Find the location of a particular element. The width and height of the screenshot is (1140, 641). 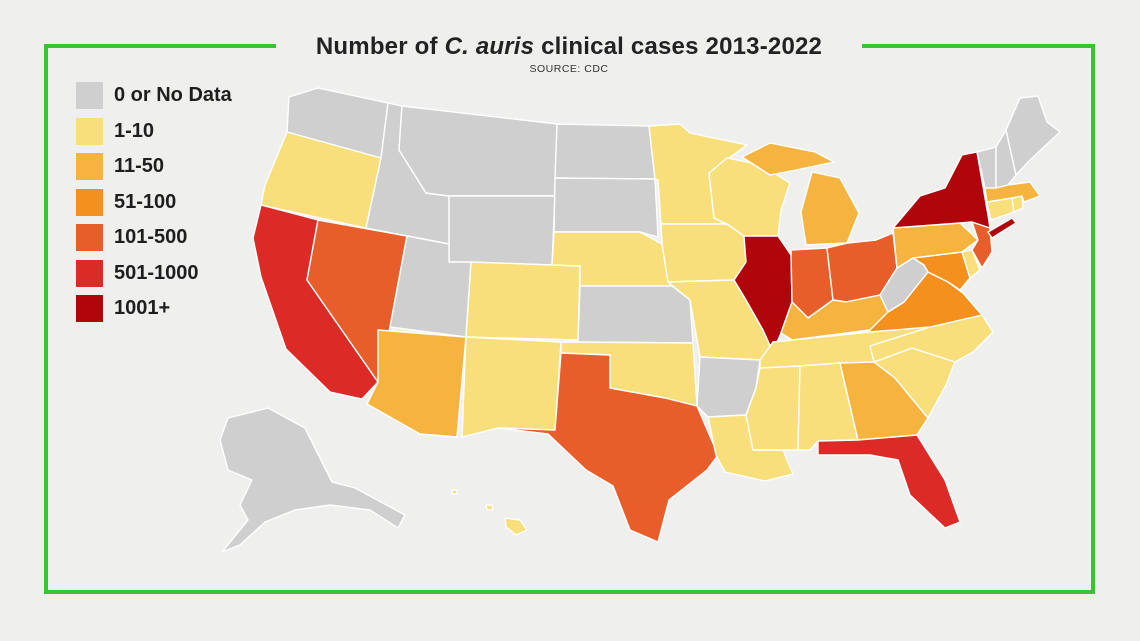

state-south-dakota is located at coordinates (606, 207).